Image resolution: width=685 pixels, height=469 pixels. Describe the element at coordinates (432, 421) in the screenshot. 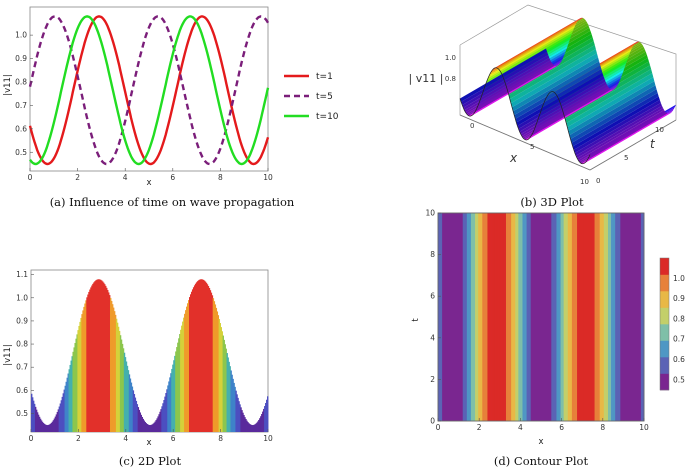

I see `plot-d-ytick-label: 0` at that location.